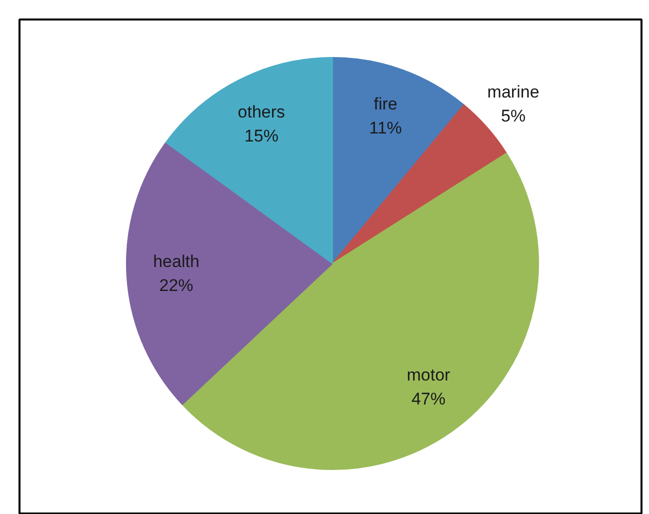  Describe the element at coordinates (262, 112) in the screenshot. I see `slice-label: others` at that location.